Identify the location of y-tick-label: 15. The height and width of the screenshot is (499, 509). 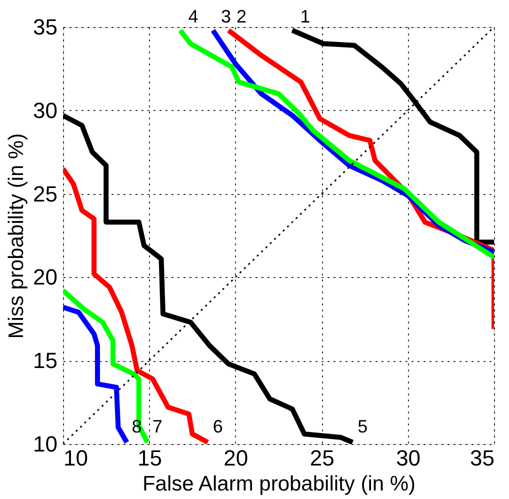
(45, 361).